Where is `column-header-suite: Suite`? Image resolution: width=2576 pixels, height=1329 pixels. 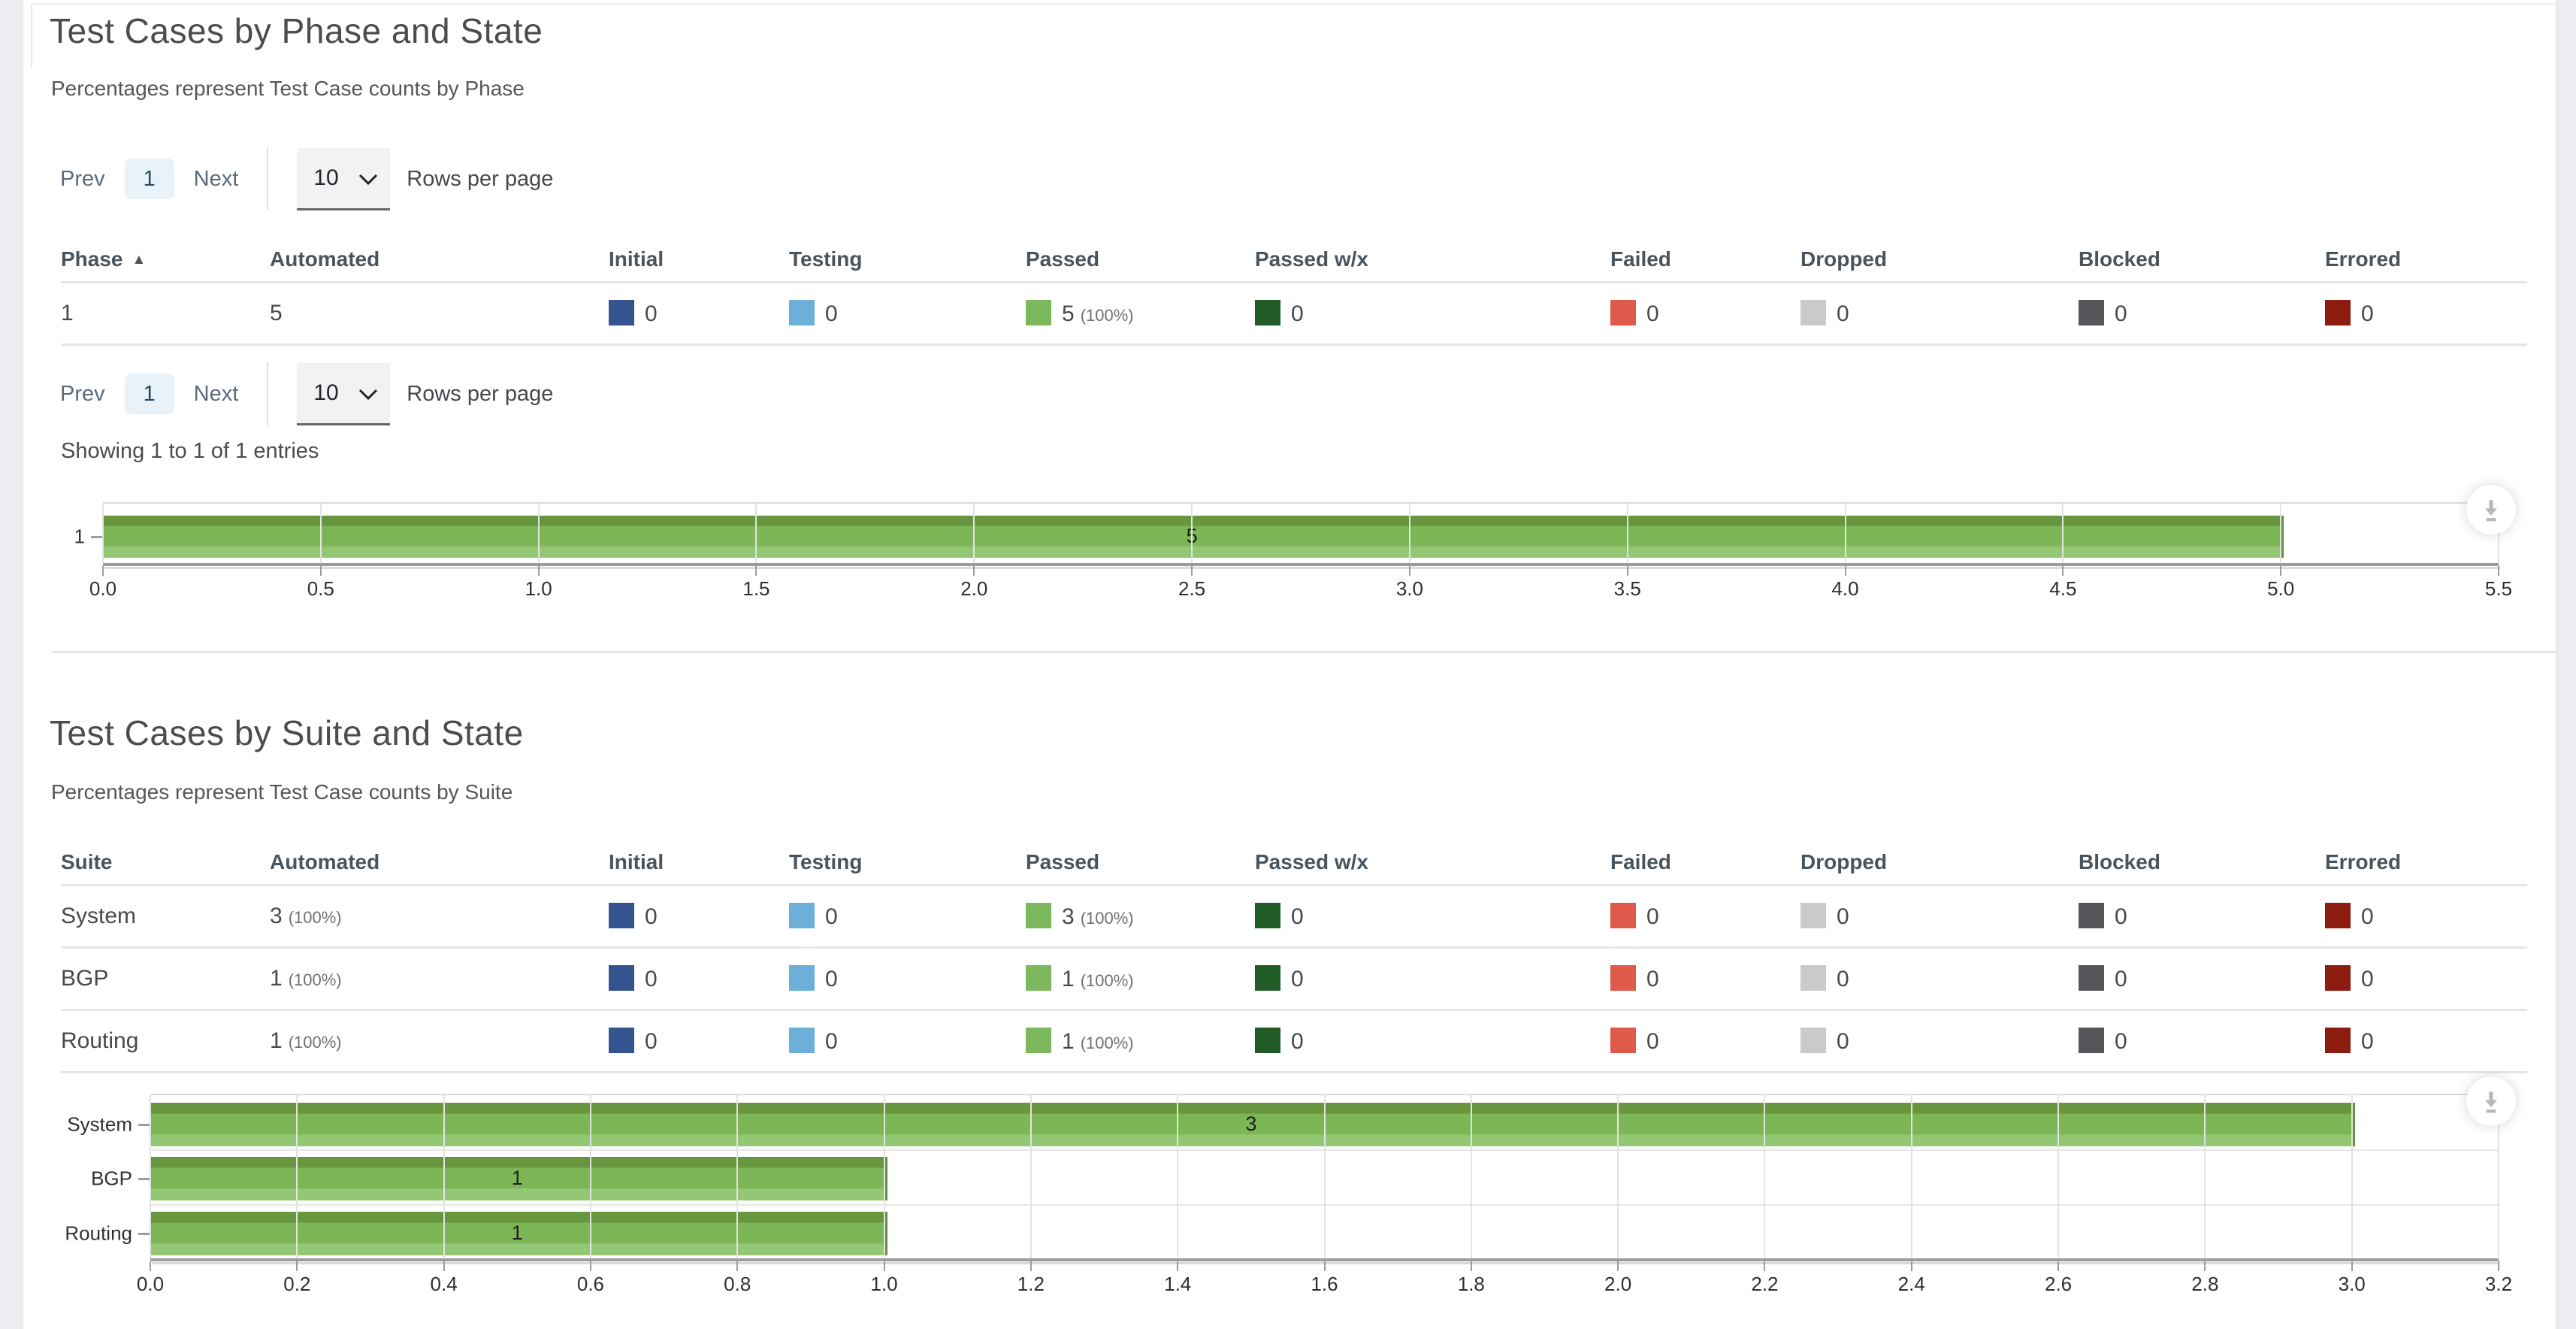
column-header-suite: Suite is located at coordinates (87, 861).